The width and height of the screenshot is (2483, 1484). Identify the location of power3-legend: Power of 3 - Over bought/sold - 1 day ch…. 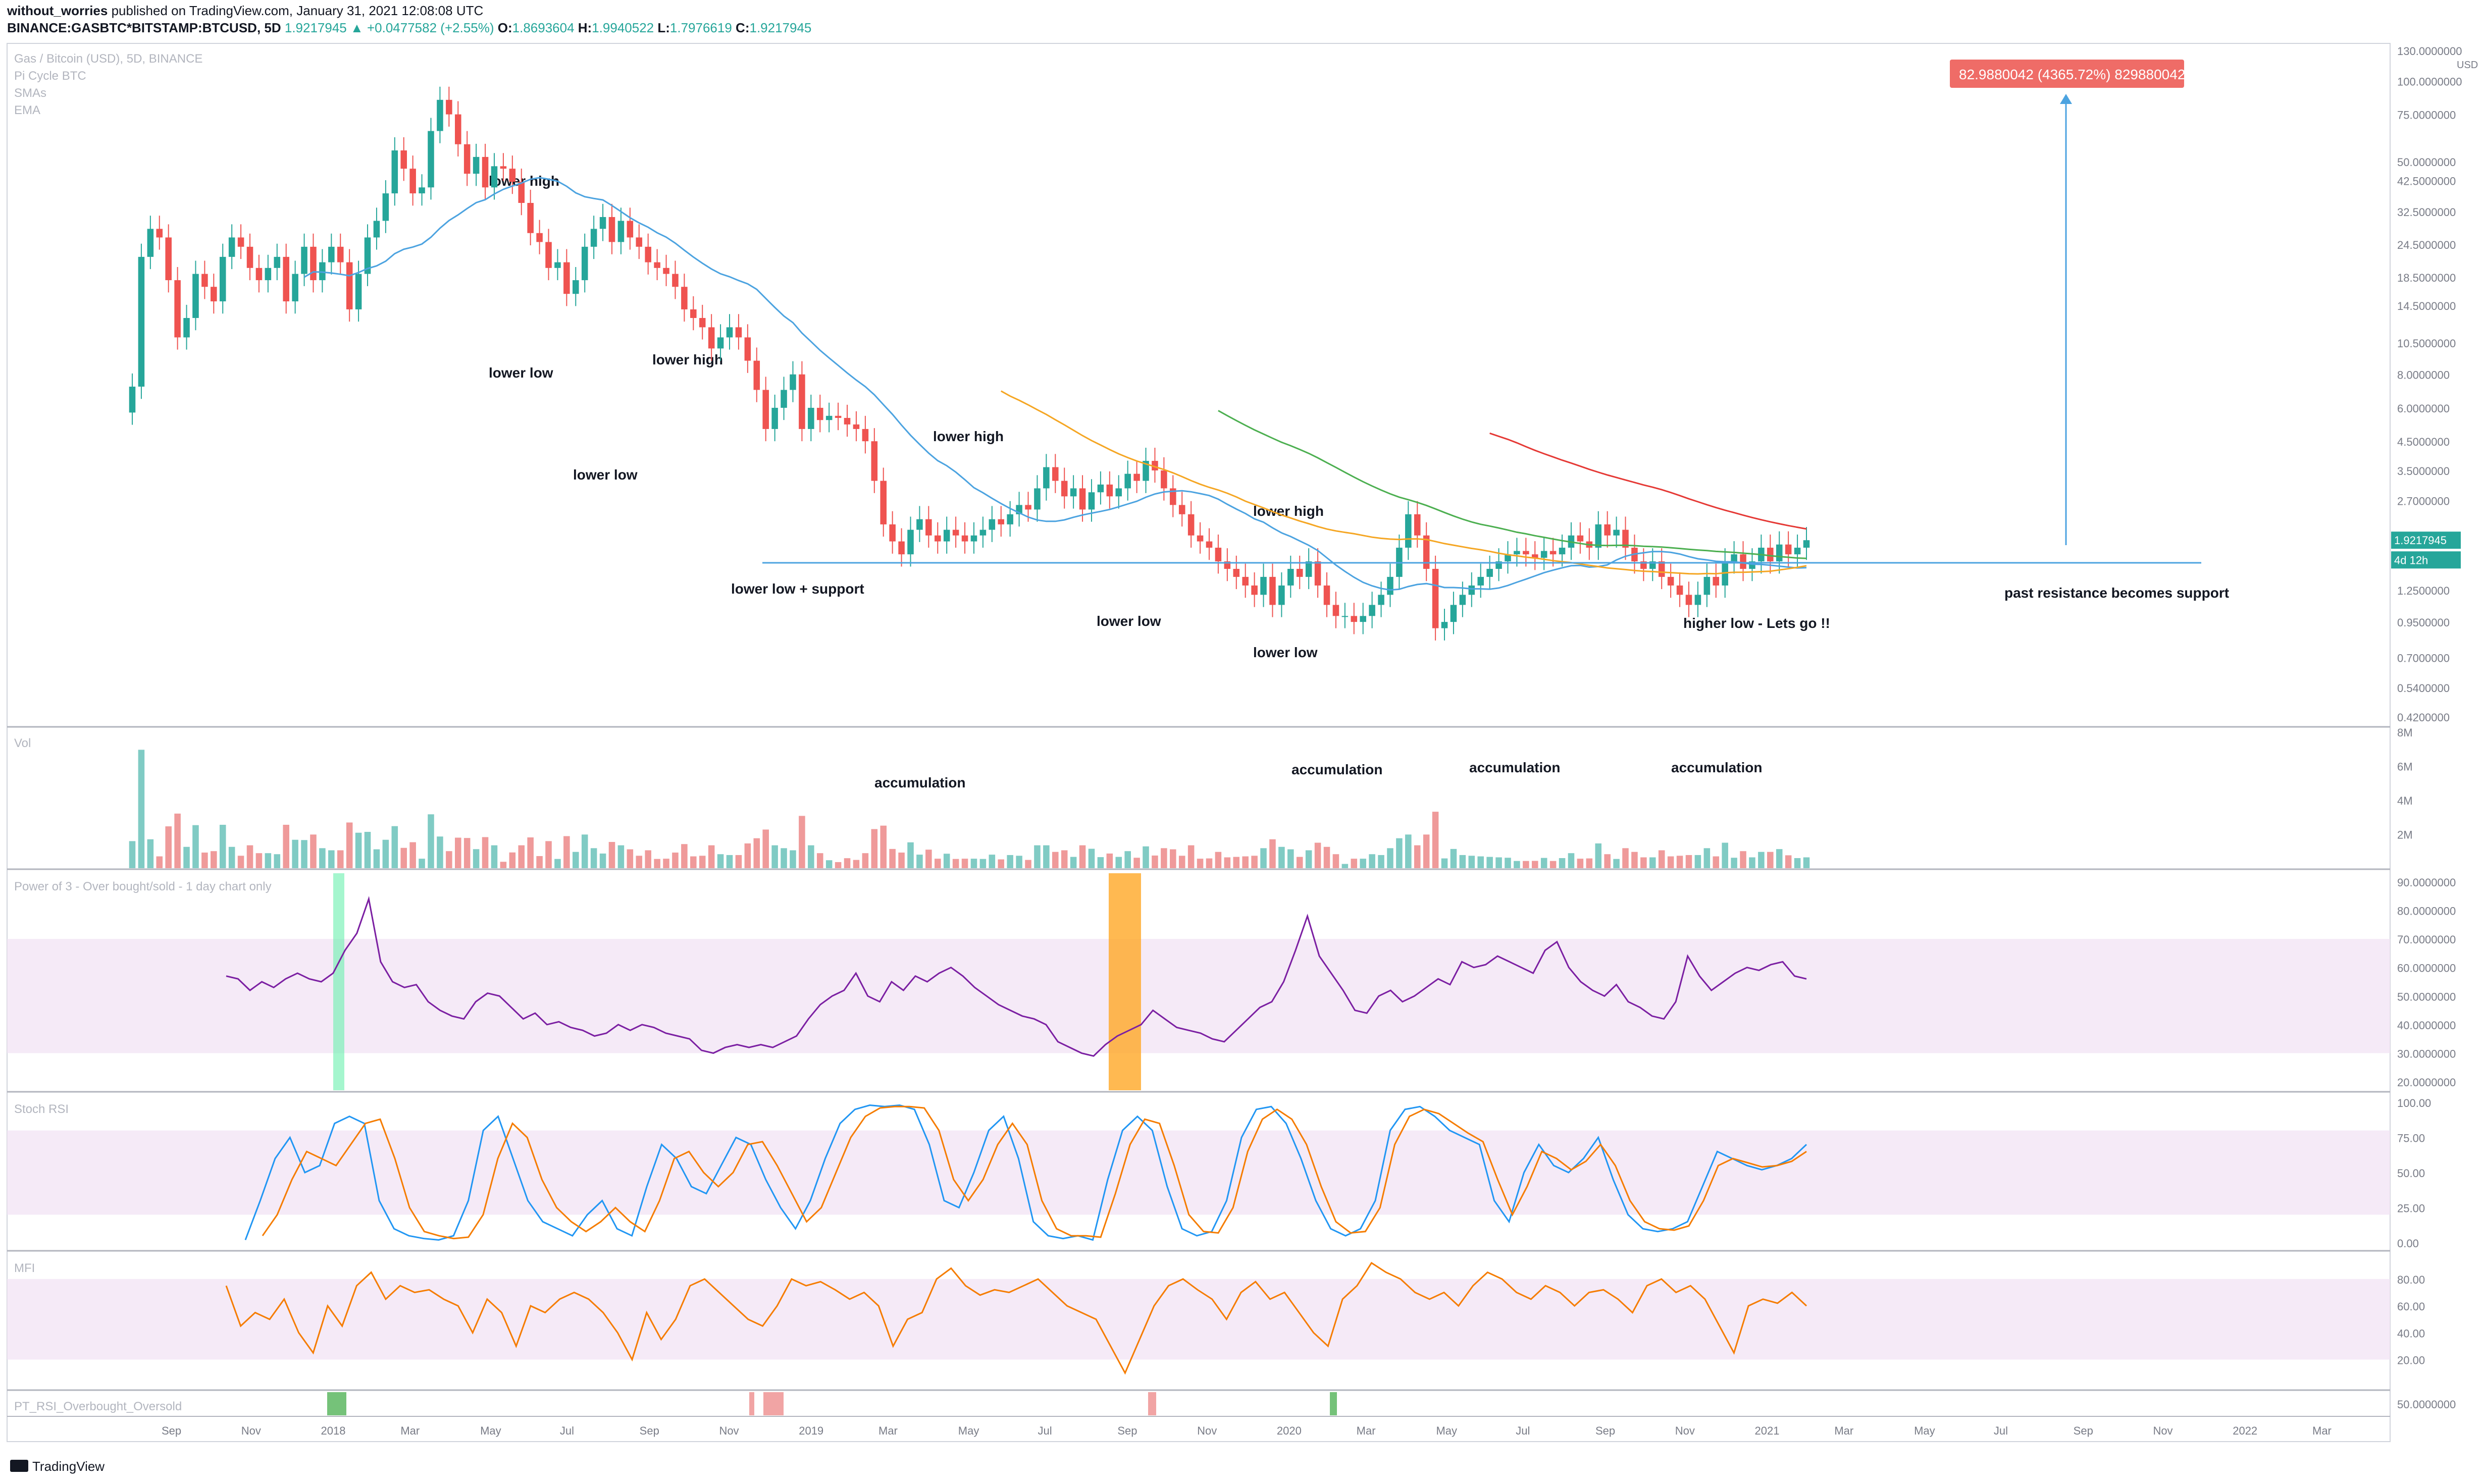
(143, 886).